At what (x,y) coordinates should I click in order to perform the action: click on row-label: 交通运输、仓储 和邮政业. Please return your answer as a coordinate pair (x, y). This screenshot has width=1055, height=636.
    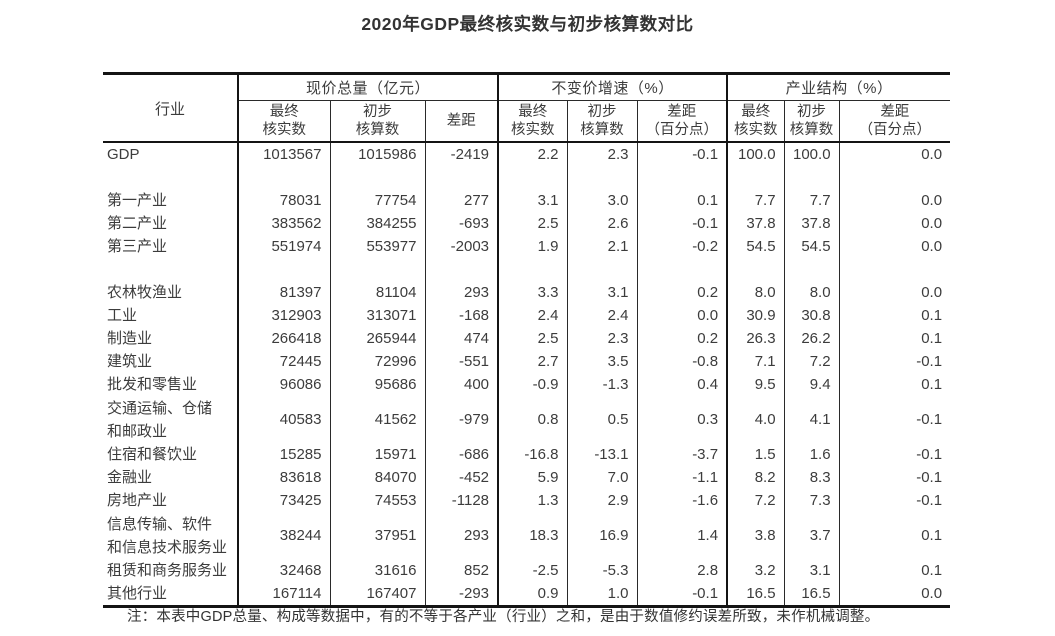
    Looking at the image, I should click on (160, 419).